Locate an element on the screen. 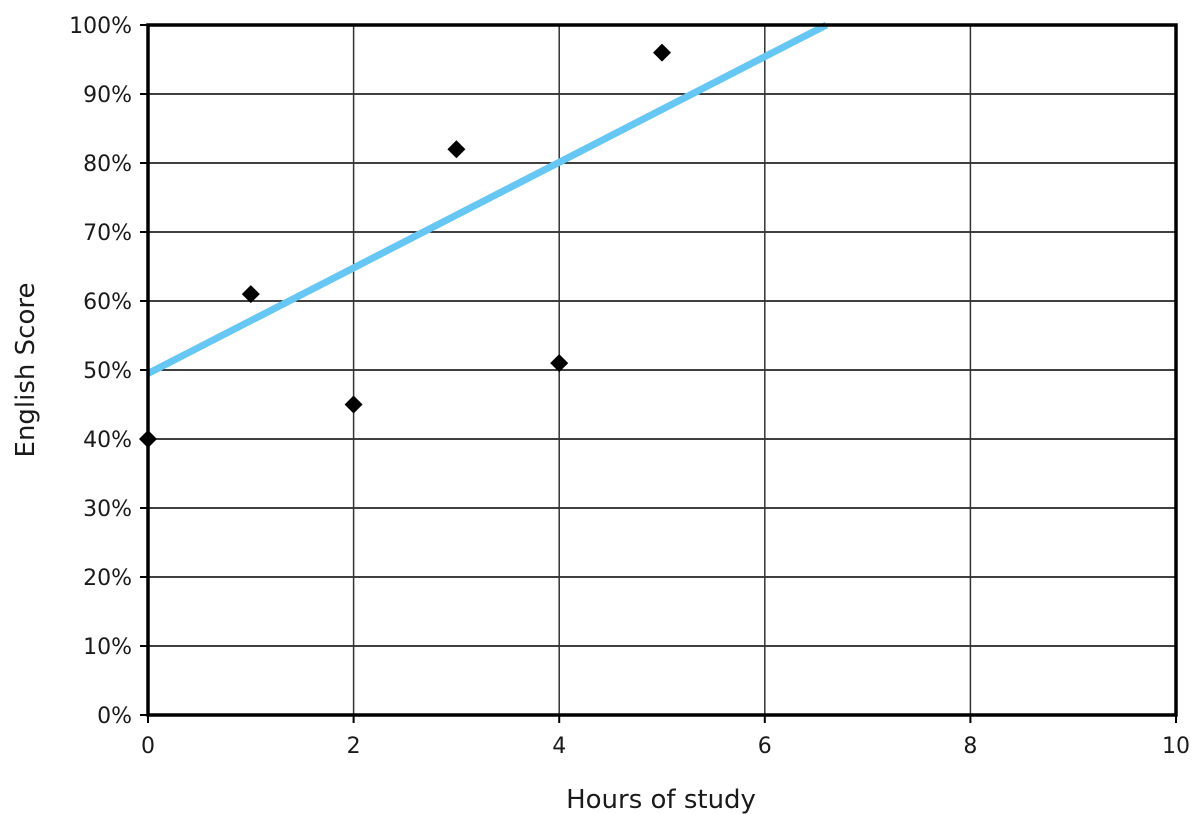 Image resolution: width=1198 pixels, height=814 pixels. y-tick-label: 30% is located at coordinates (107, 509).